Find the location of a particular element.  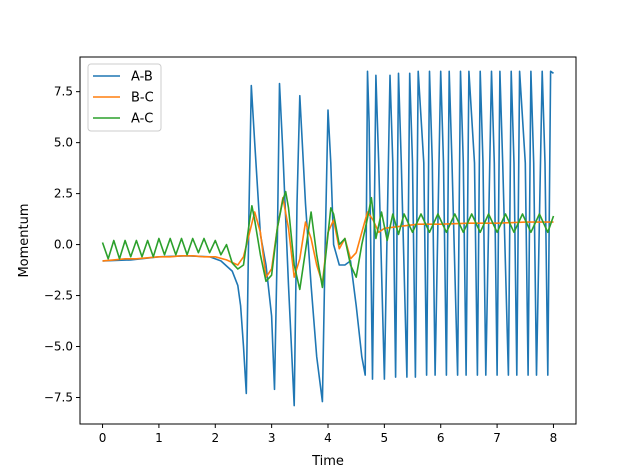

x-tick-label: 7 is located at coordinates (497, 438).